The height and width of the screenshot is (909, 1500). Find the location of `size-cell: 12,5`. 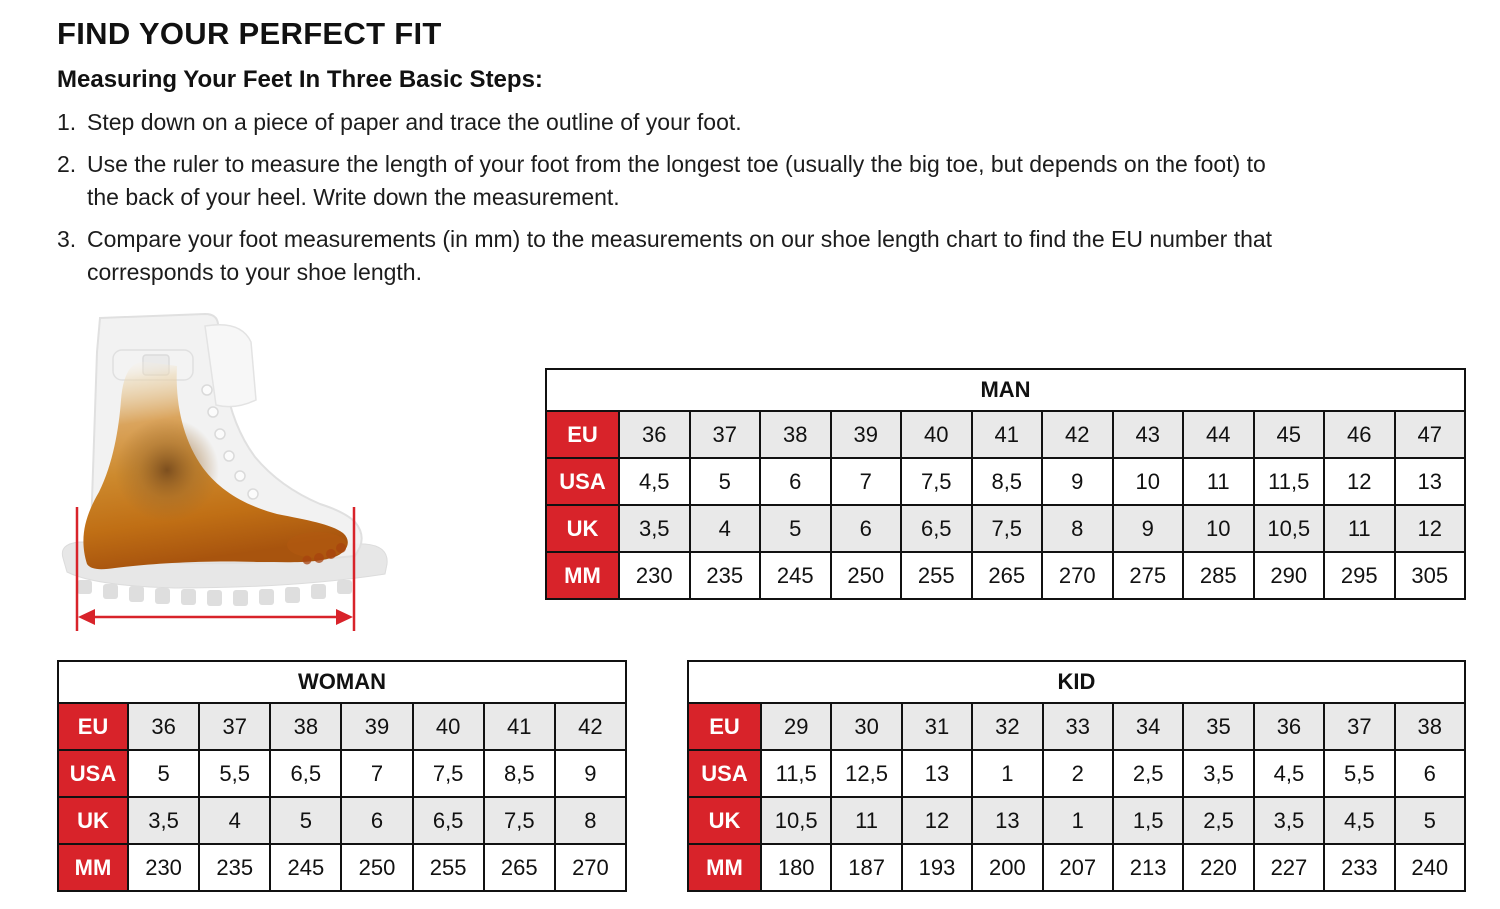

size-cell: 12,5 is located at coordinates (866, 773).